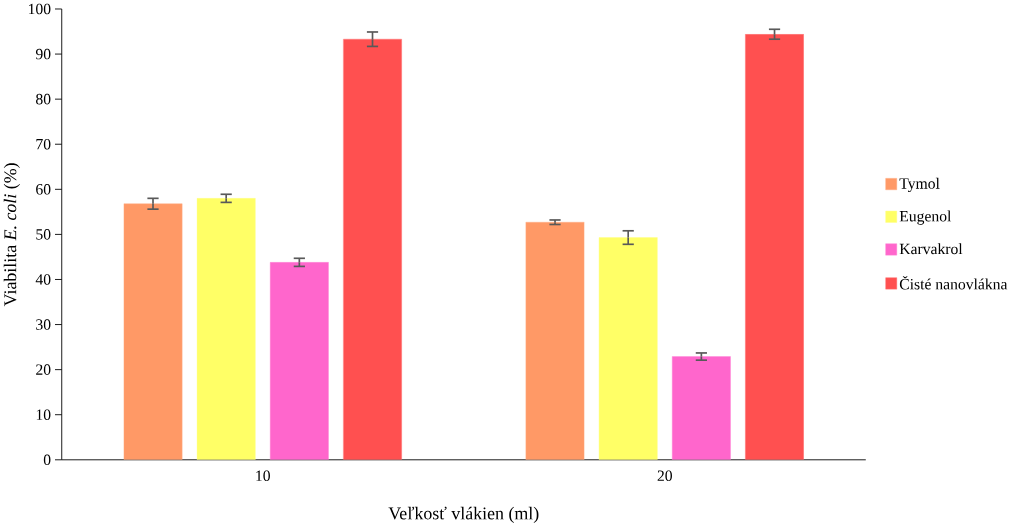  I want to click on legend-label: Tymol, so click(919, 185).